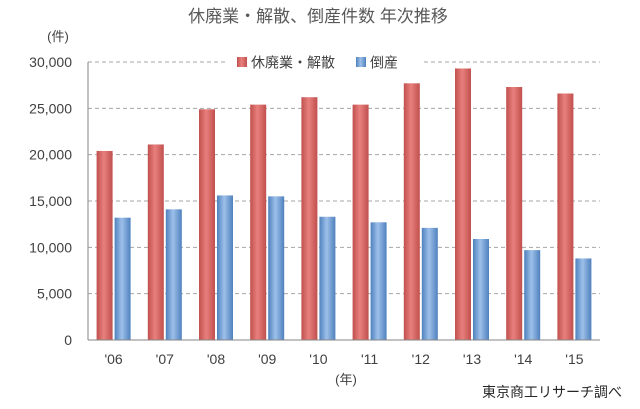  What do you see at coordinates (165, 359) in the screenshot?
I see `x-tick-label: '07` at bounding box center [165, 359].